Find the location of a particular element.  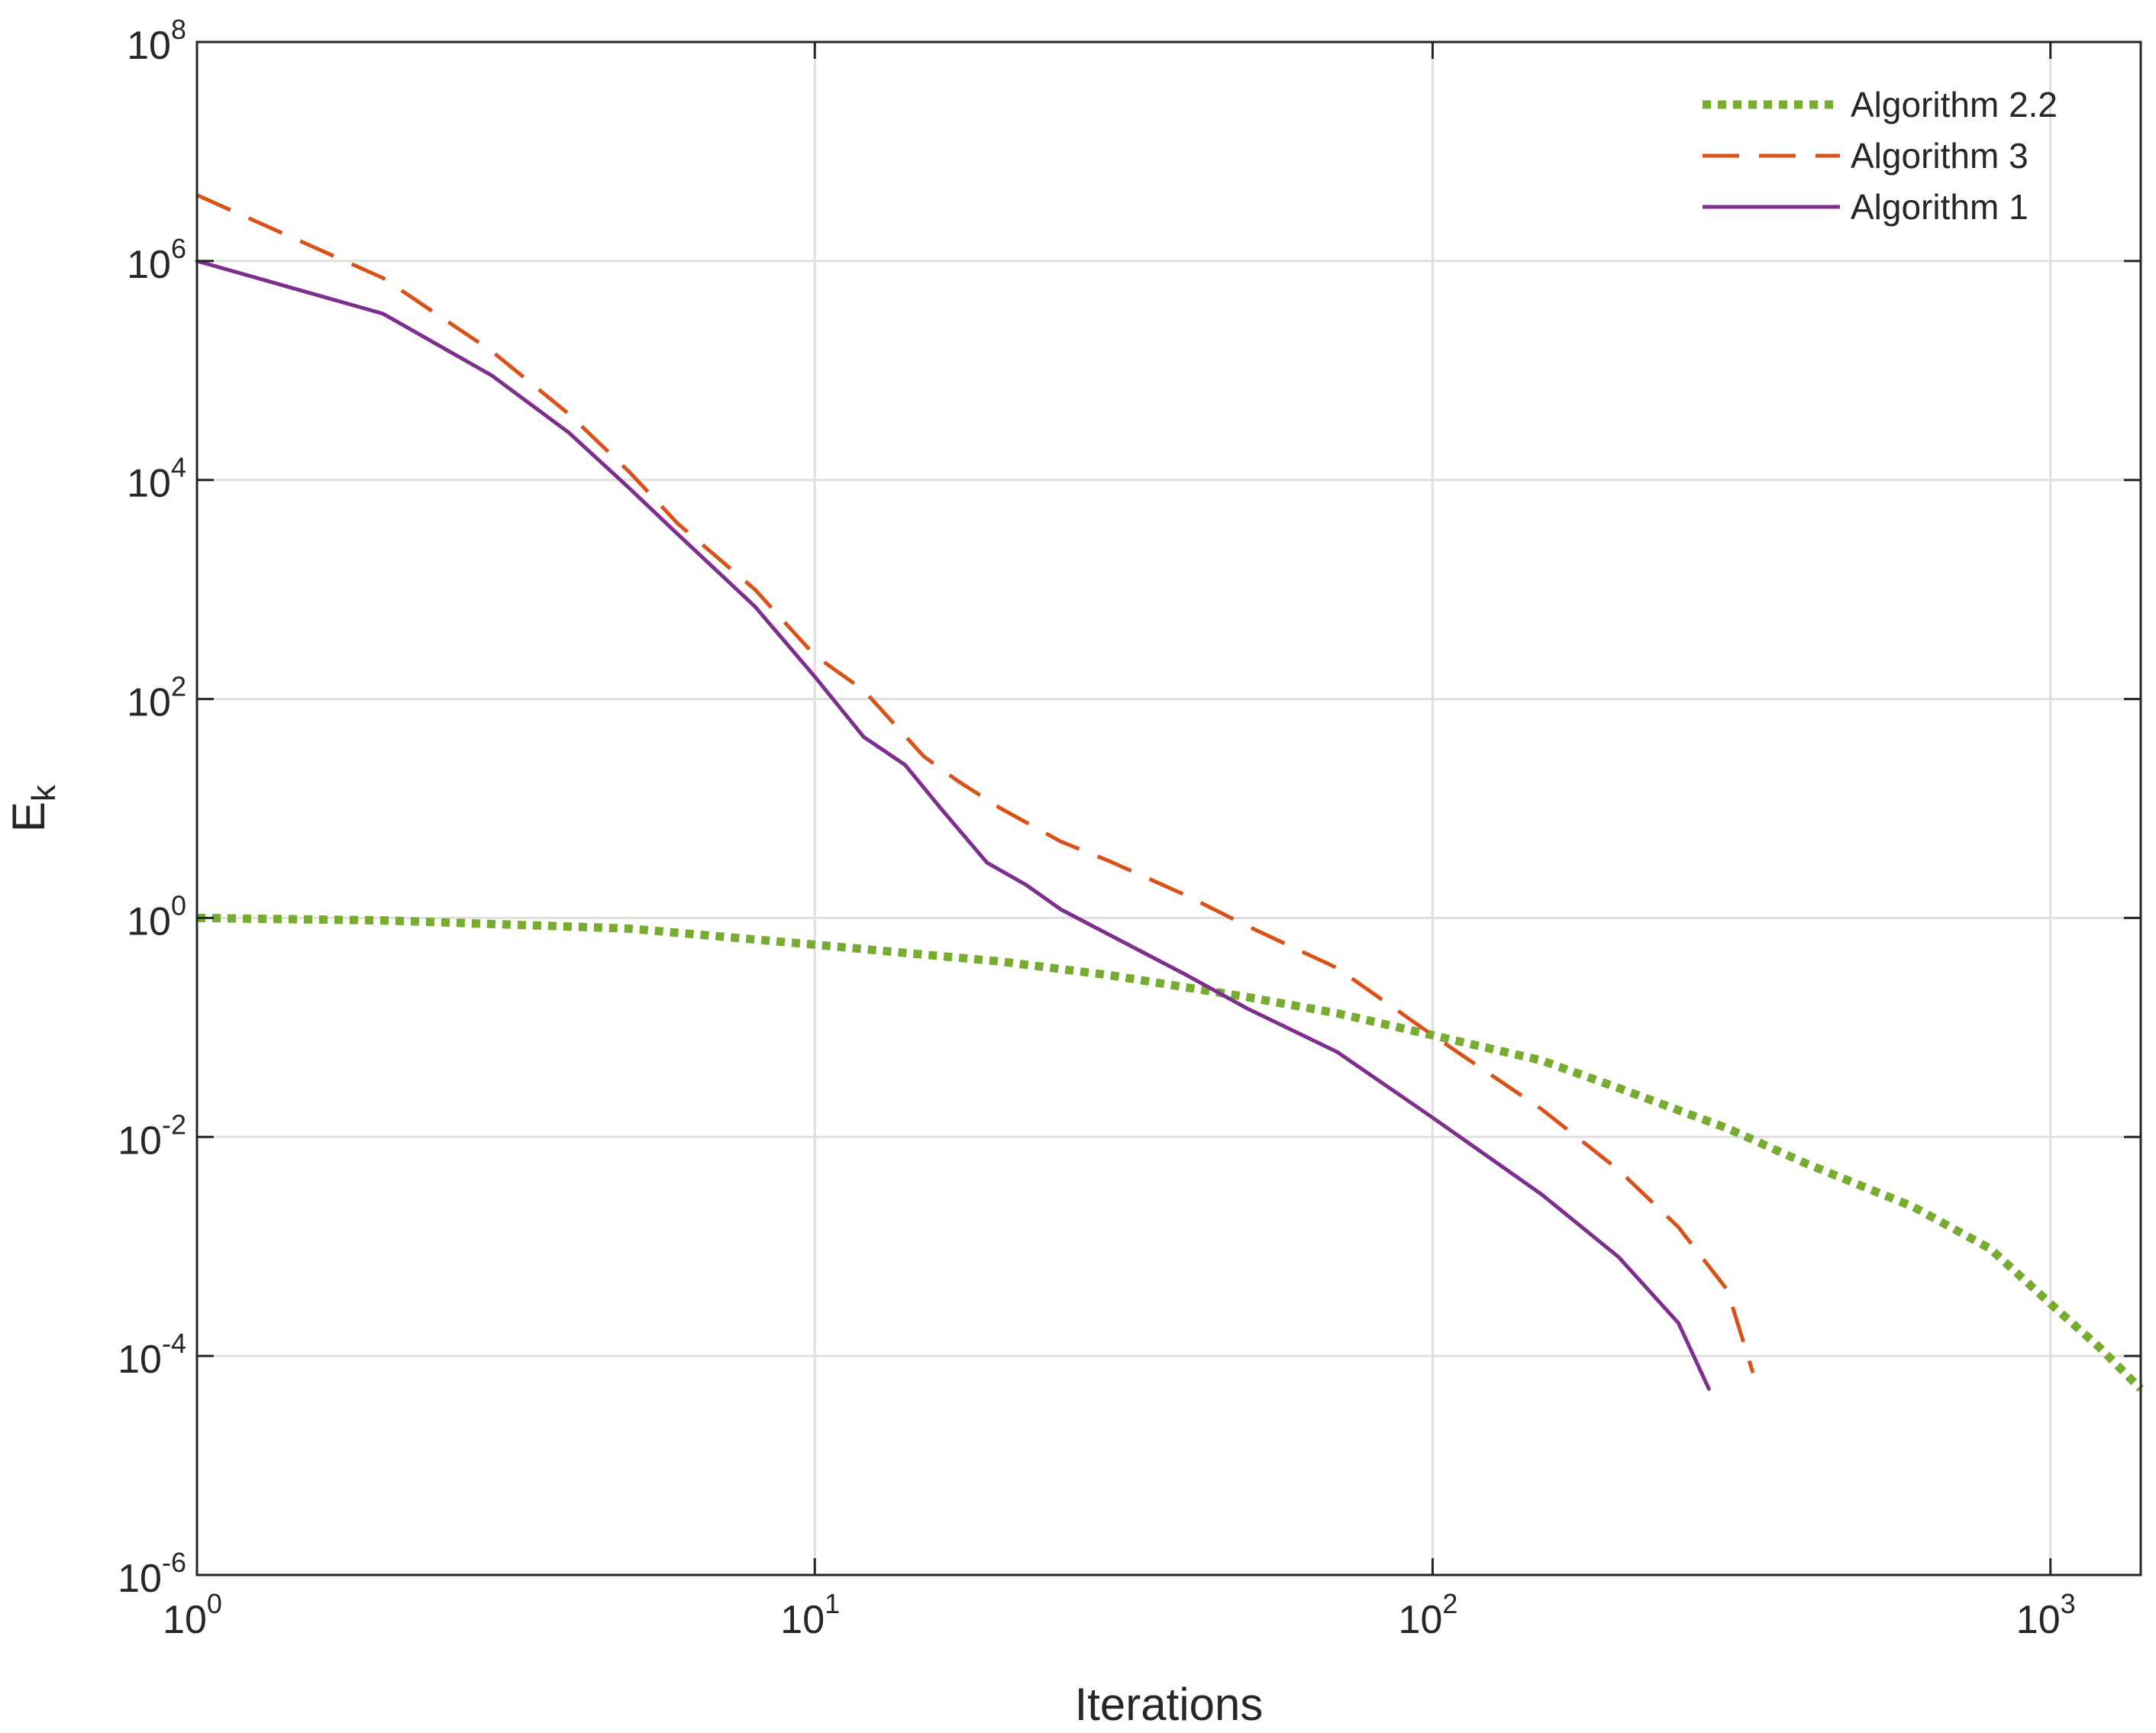

y-tick-label: 10⁶ is located at coordinates (156, 260).